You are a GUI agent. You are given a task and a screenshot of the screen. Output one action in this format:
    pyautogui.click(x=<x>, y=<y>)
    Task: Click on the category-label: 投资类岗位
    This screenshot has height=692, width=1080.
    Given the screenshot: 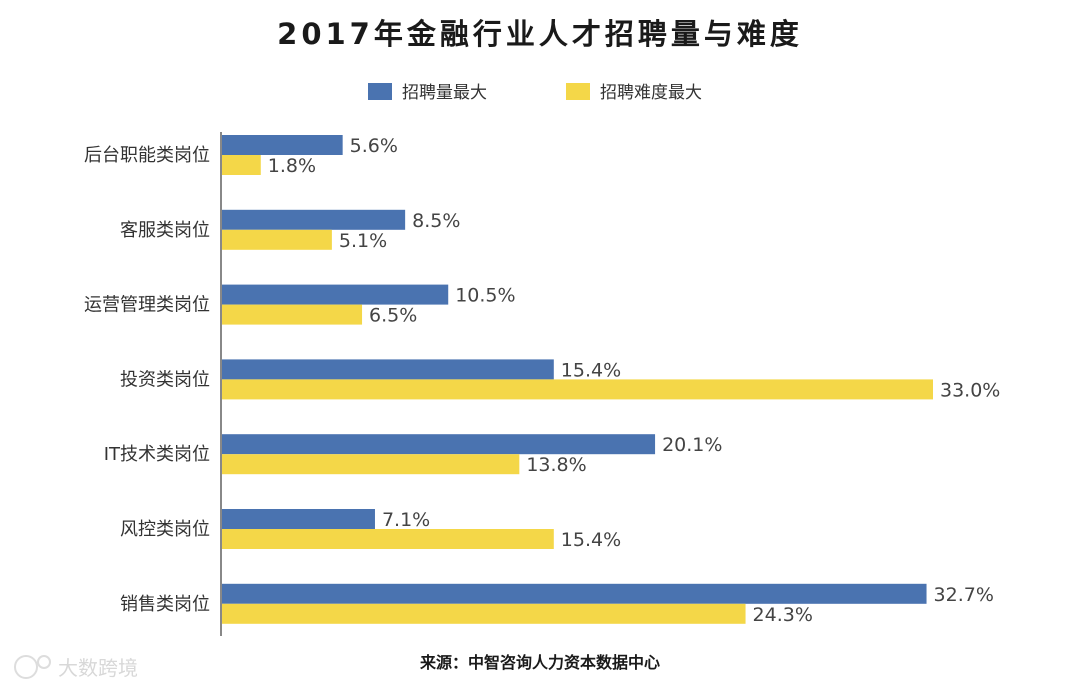 What is the action you would take?
    pyautogui.click(x=165, y=379)
    